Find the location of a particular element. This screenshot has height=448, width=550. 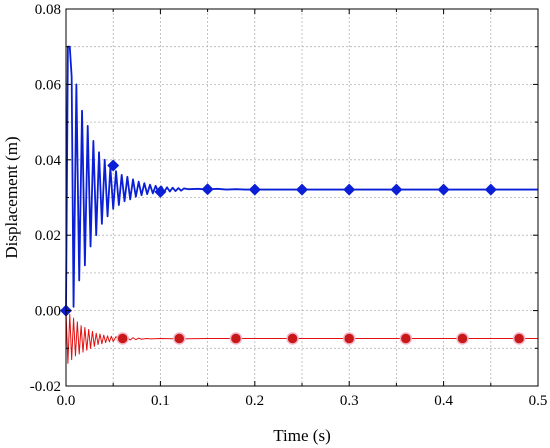

y-tick-label: 0.08 is located at coordinates (48, 10).